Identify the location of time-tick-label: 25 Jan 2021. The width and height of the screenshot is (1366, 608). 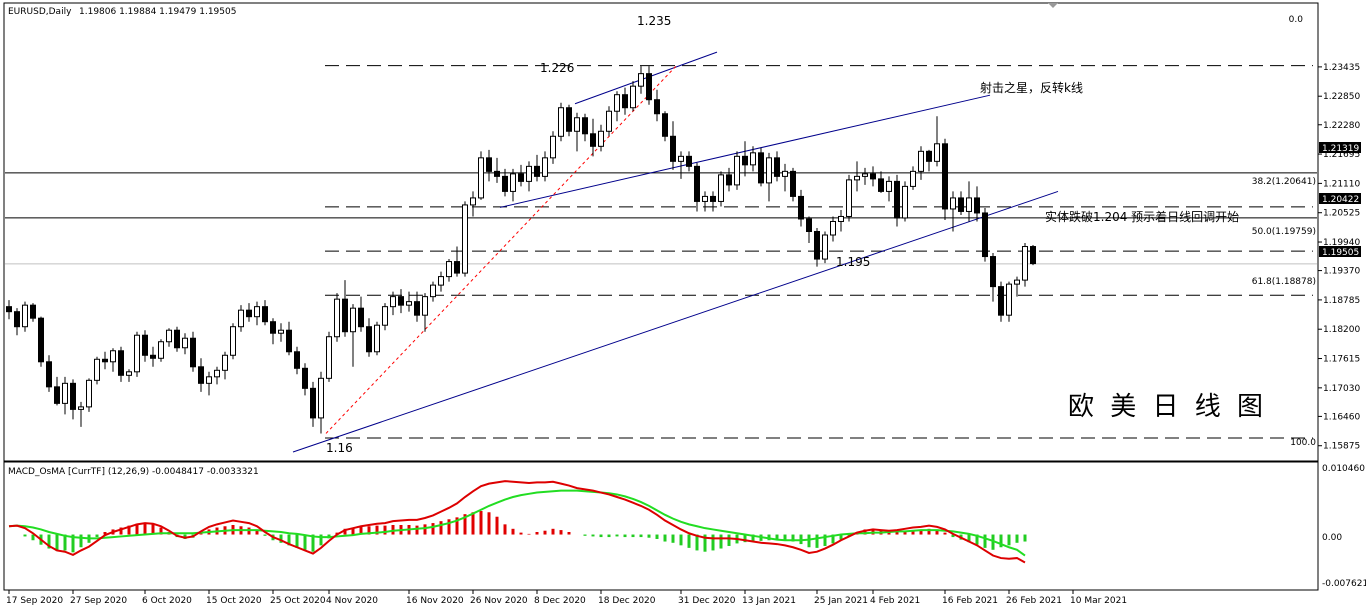
(841, 601).